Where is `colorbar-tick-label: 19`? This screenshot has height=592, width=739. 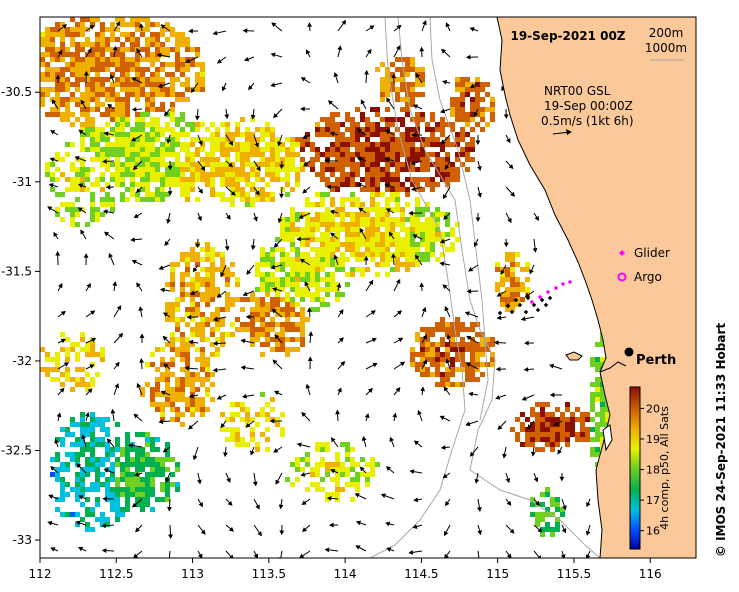 colorbar-tick-label: 19 is located at coordinates (653, 439).